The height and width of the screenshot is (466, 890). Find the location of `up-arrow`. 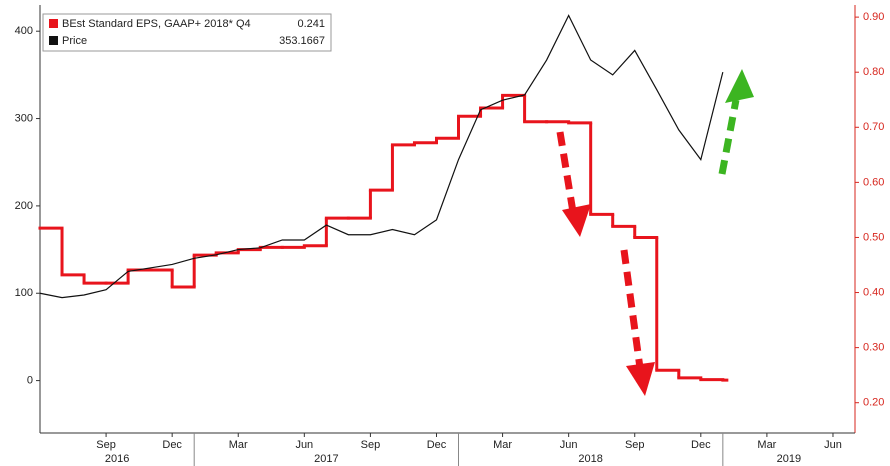

up-arrow is located at coordinates (729, 137).